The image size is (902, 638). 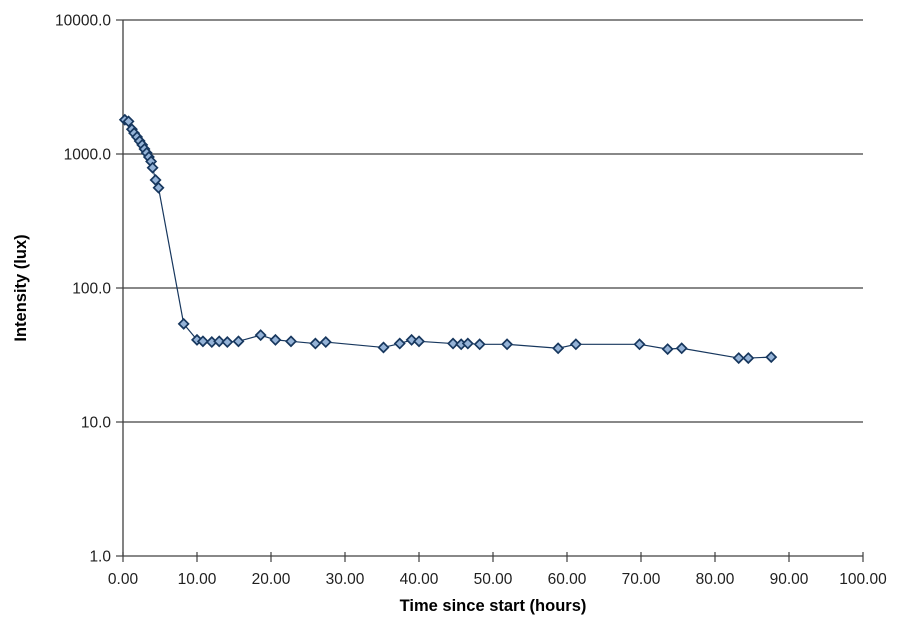 I want to click on x-tick-label: 50.00, so click(x=493, y=579).